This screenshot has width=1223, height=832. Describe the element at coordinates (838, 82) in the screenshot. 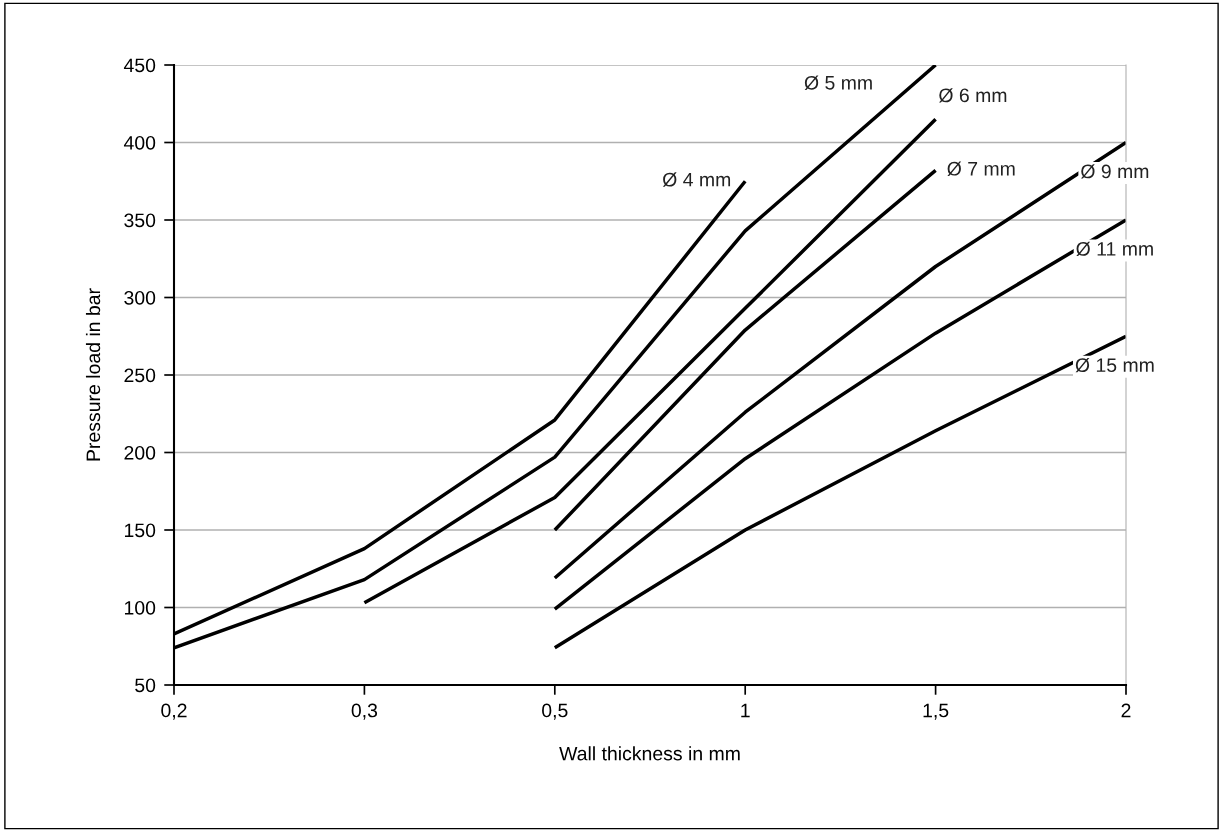

I see `series-label: Ø 5 mm` at that location.